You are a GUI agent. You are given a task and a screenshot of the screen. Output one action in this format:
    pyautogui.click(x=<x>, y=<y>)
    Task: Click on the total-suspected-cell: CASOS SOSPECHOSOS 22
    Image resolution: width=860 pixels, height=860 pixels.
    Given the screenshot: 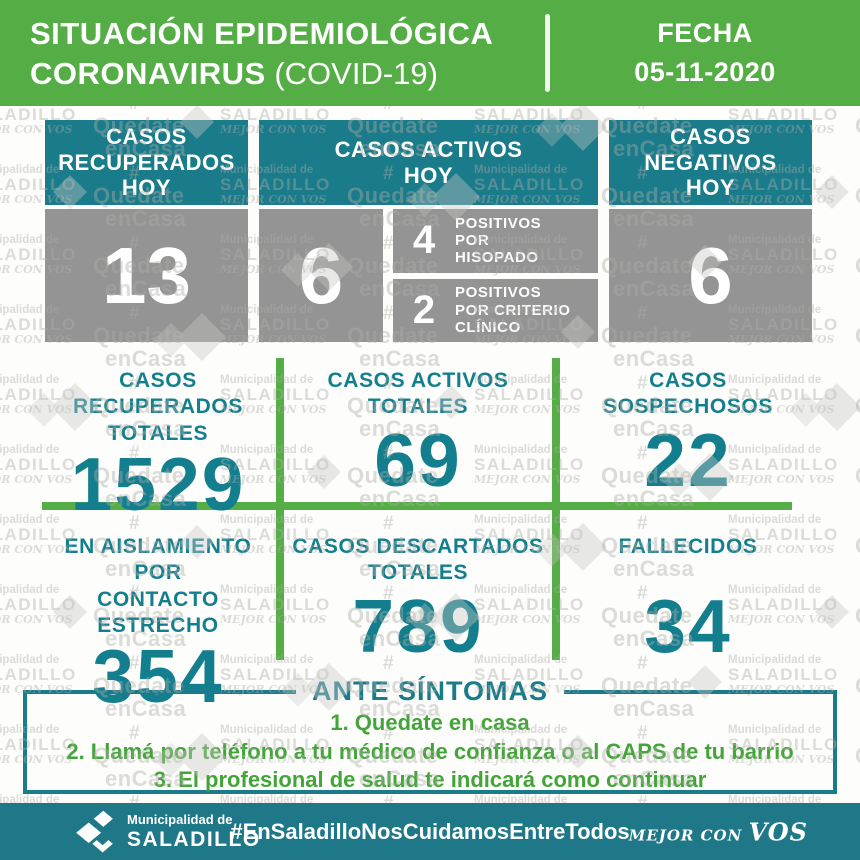 What is the action you would take?
    pyautogui.click(x=688, y=427)
    